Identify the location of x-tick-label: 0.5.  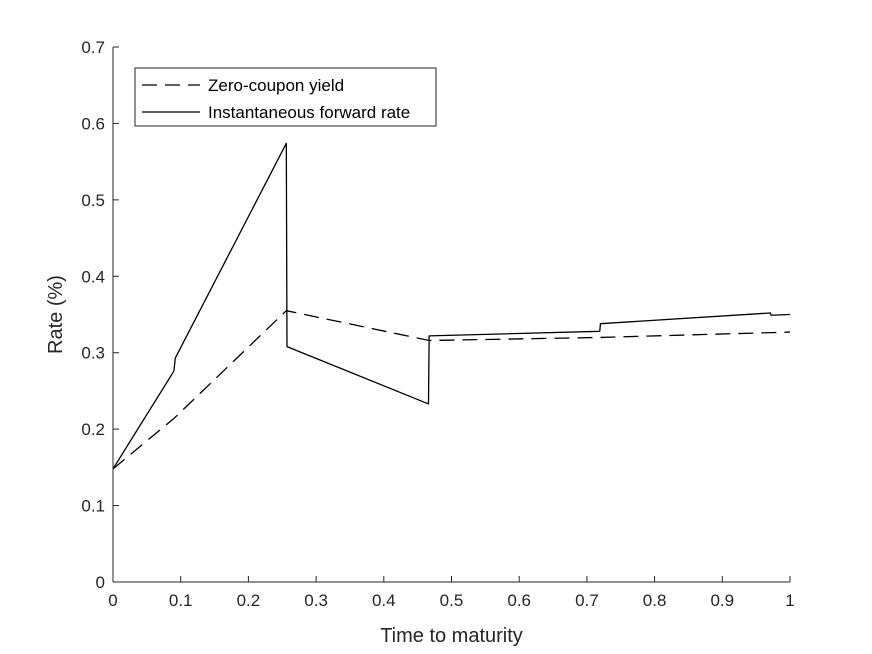
(452, 600).